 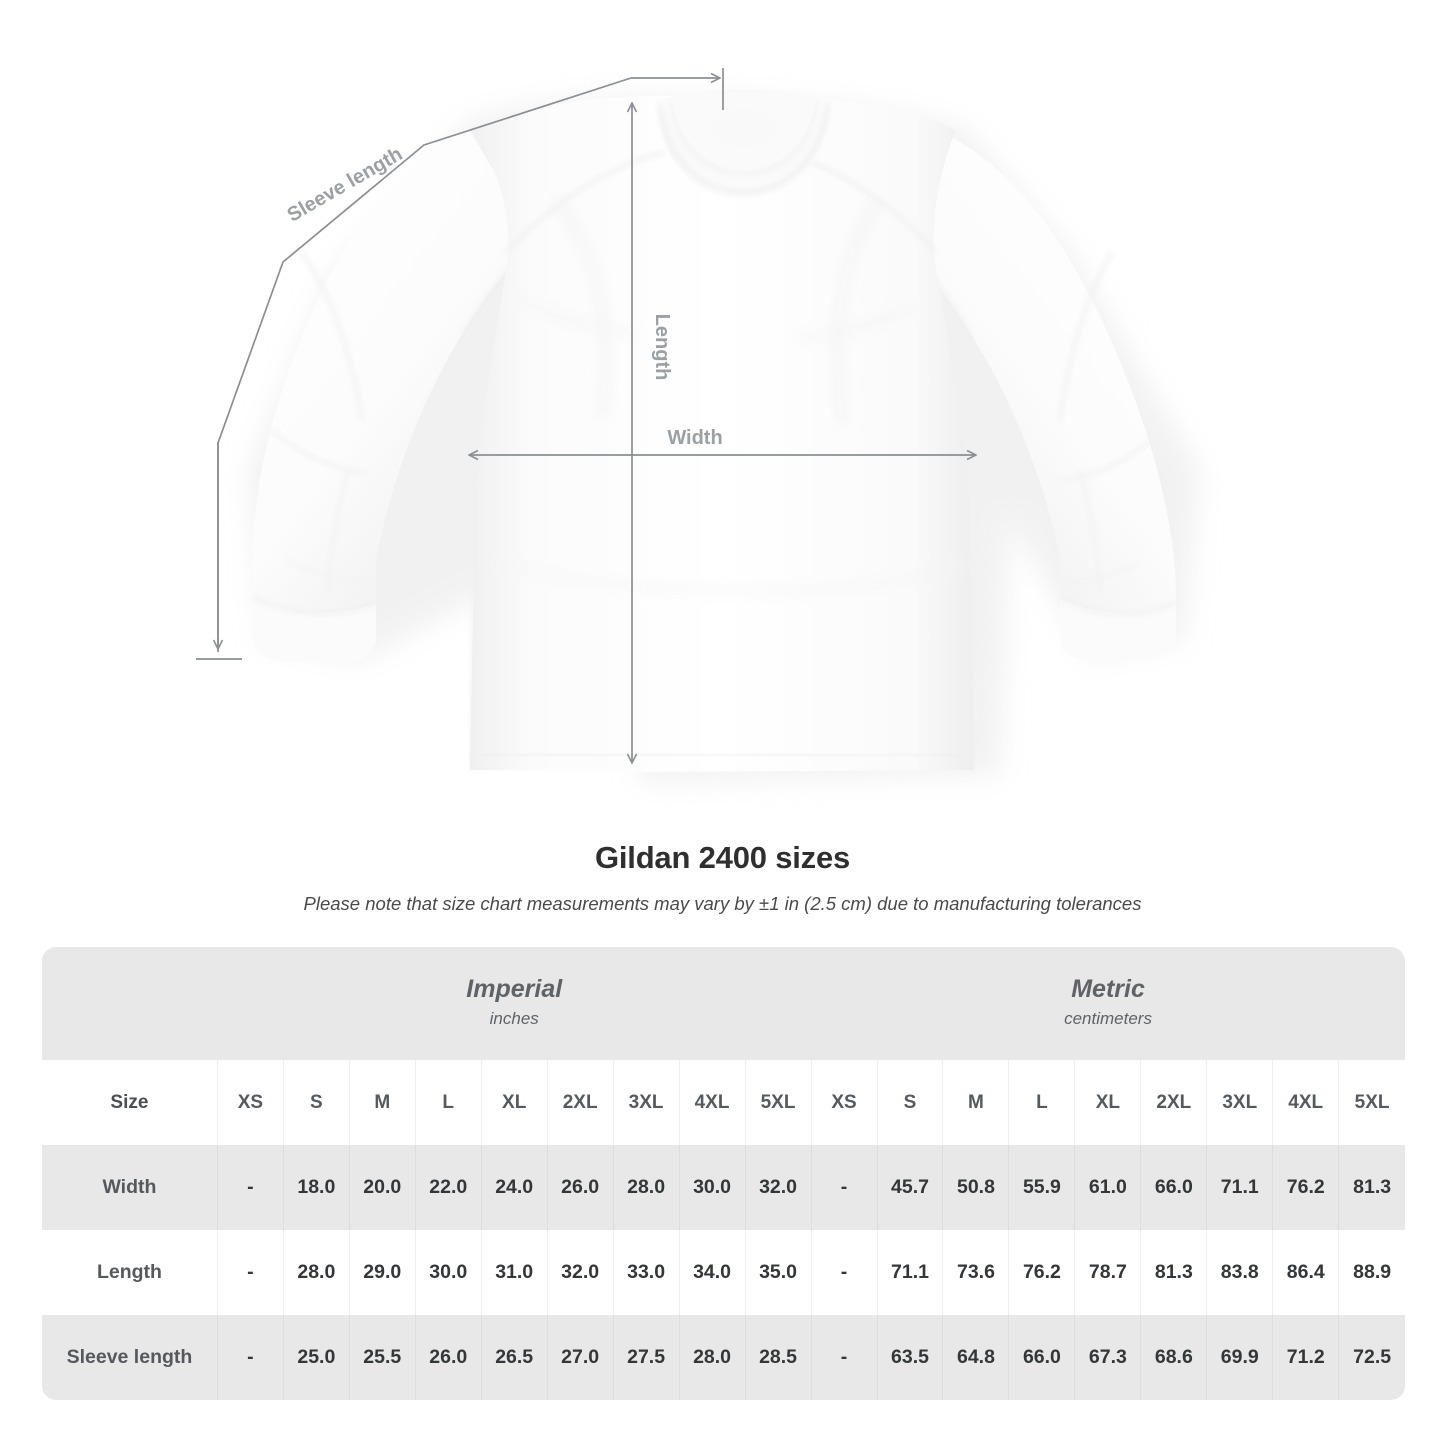 I want to click on cell-width-metric-xs: -, so click(x=844, y=1187).